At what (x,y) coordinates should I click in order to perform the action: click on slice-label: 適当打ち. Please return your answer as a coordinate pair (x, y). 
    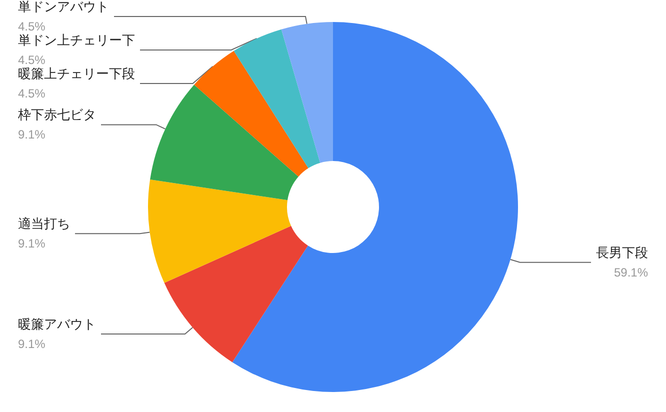
    Looking at the image, I should click on (44, 224).